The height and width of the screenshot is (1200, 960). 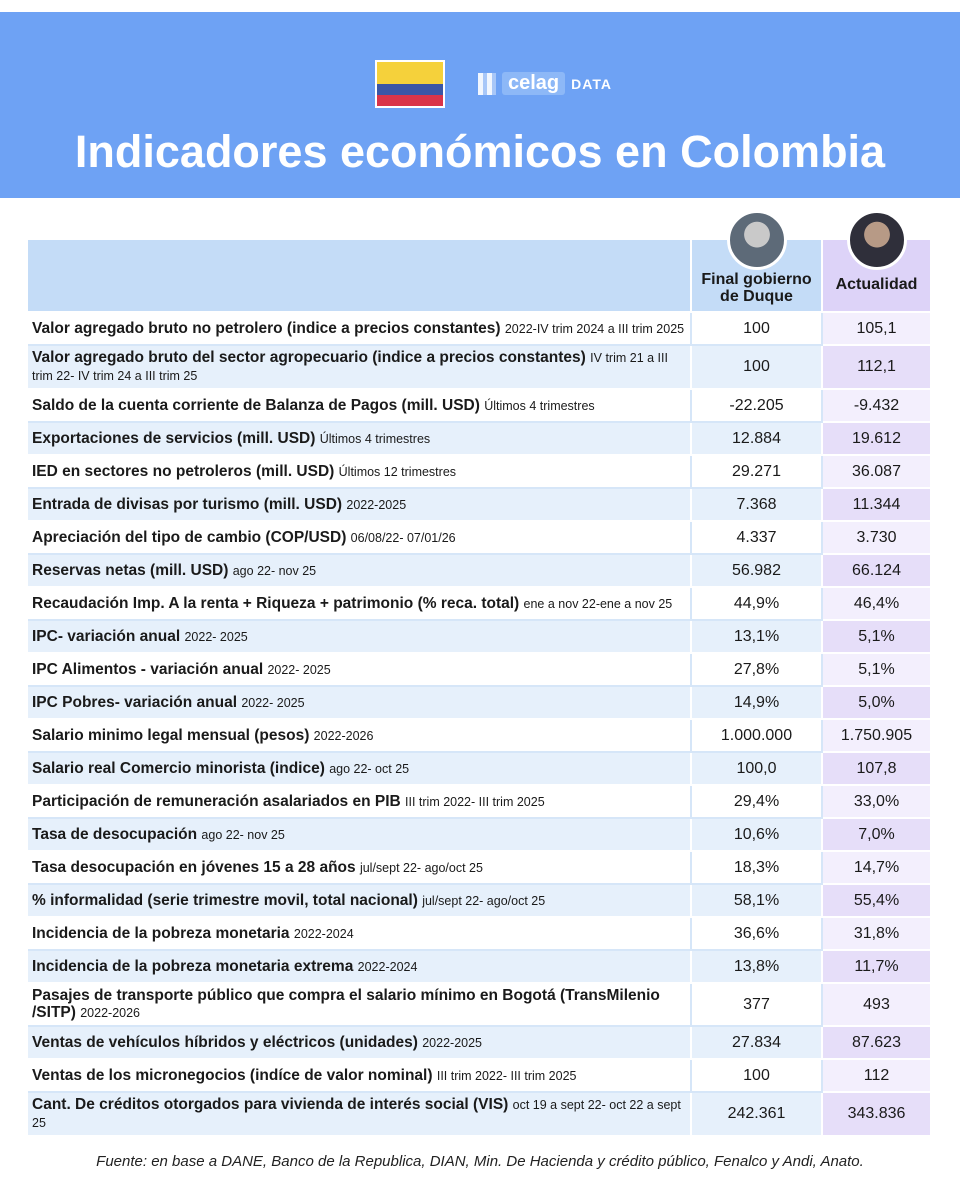 What do you see at coordinates (359, 636) in the screenshot?
I see `indicator-text: IPC- variación anual 2022- 2025` at bounding box center [359, 636].